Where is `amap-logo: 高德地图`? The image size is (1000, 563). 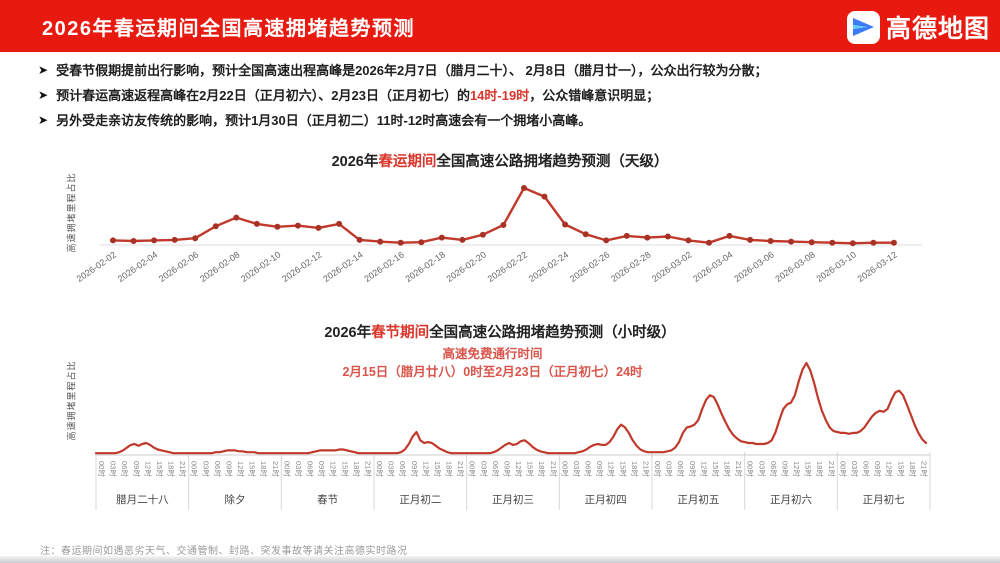
amap-logo: 高德地图 is located at coordinates (918, 27).